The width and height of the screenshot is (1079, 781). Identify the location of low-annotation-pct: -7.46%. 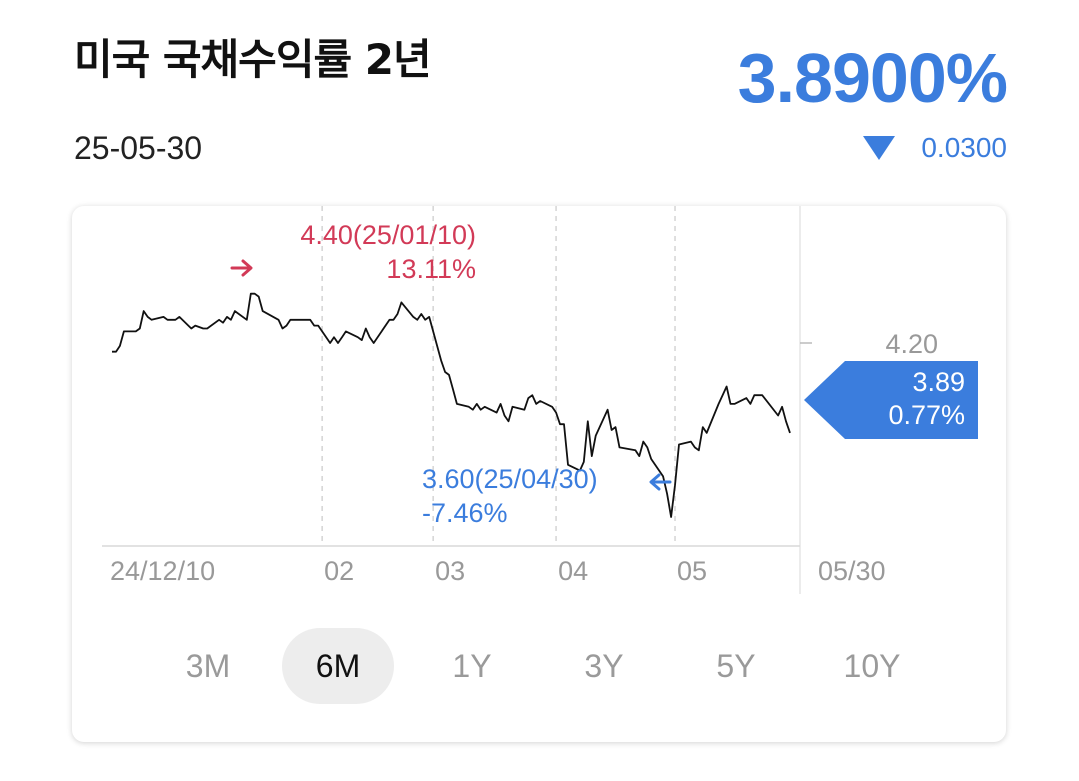
(465, 513).